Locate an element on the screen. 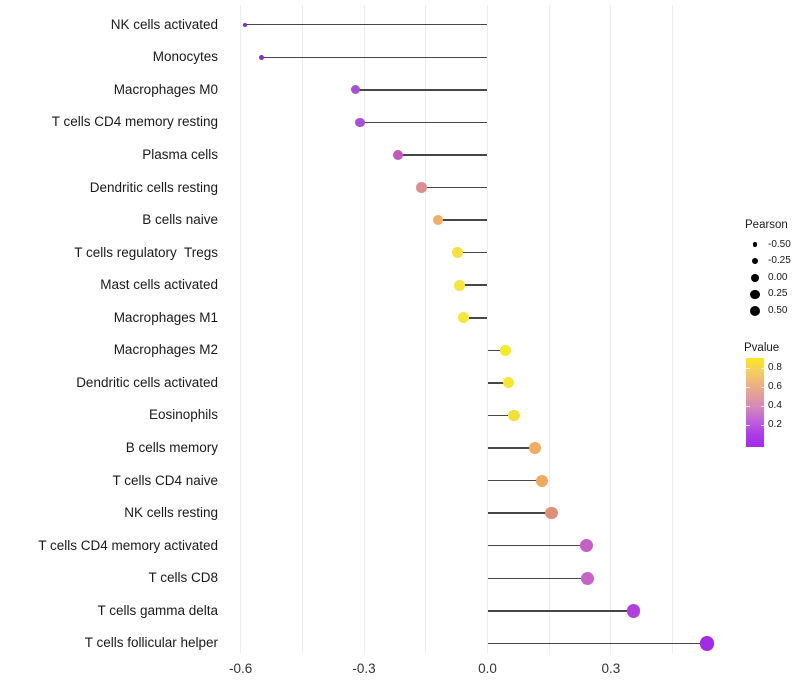  x-axis-label: 0.0 is located at coordinates (487, 668).